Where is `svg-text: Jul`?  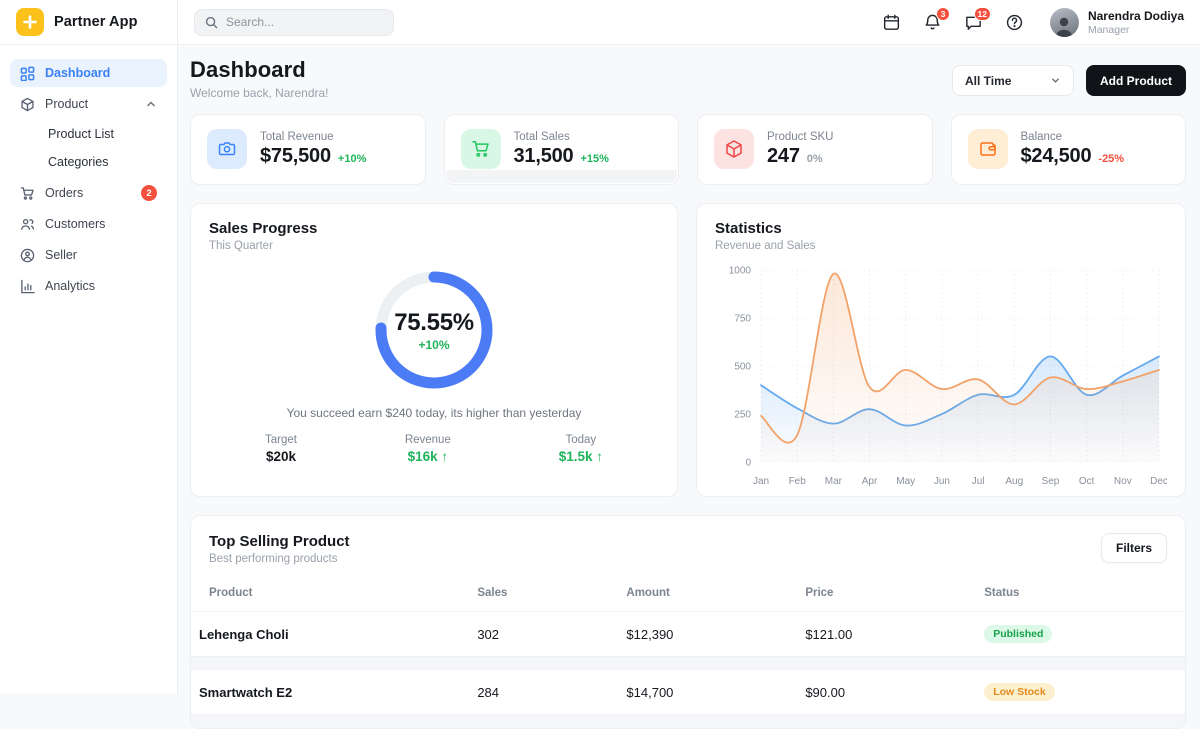 svg-text: Jul is located at coordinates (978, 481).